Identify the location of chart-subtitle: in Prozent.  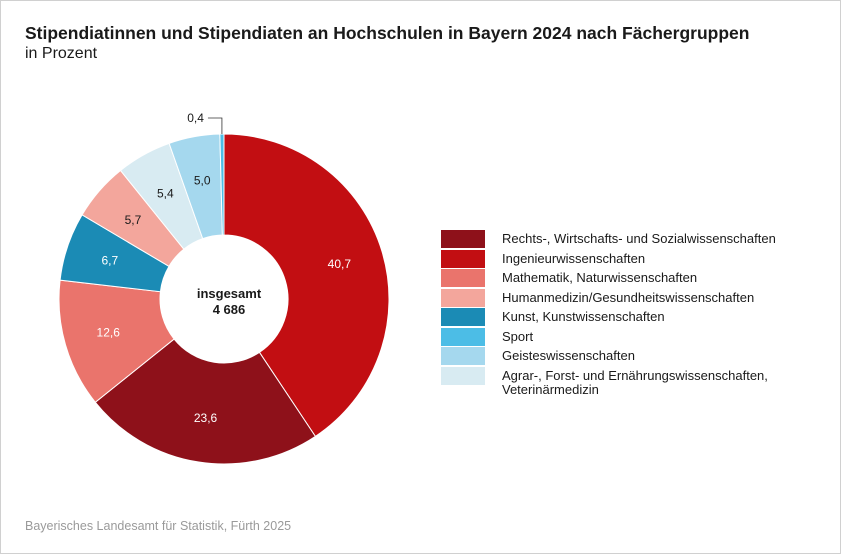
(61, 53).